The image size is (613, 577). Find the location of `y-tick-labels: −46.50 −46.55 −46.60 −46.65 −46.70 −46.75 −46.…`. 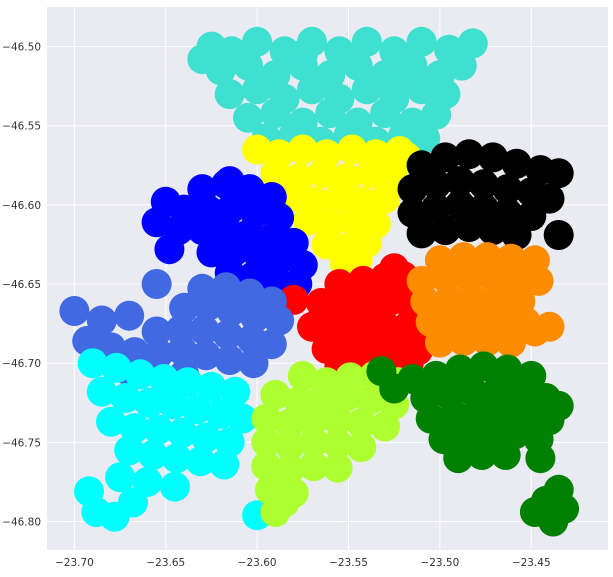

y-tick-labels: −46.50 −46.55 −46.60 −46.65 −46.70 −46.75 −46.… is located at coordinates (21, 285).